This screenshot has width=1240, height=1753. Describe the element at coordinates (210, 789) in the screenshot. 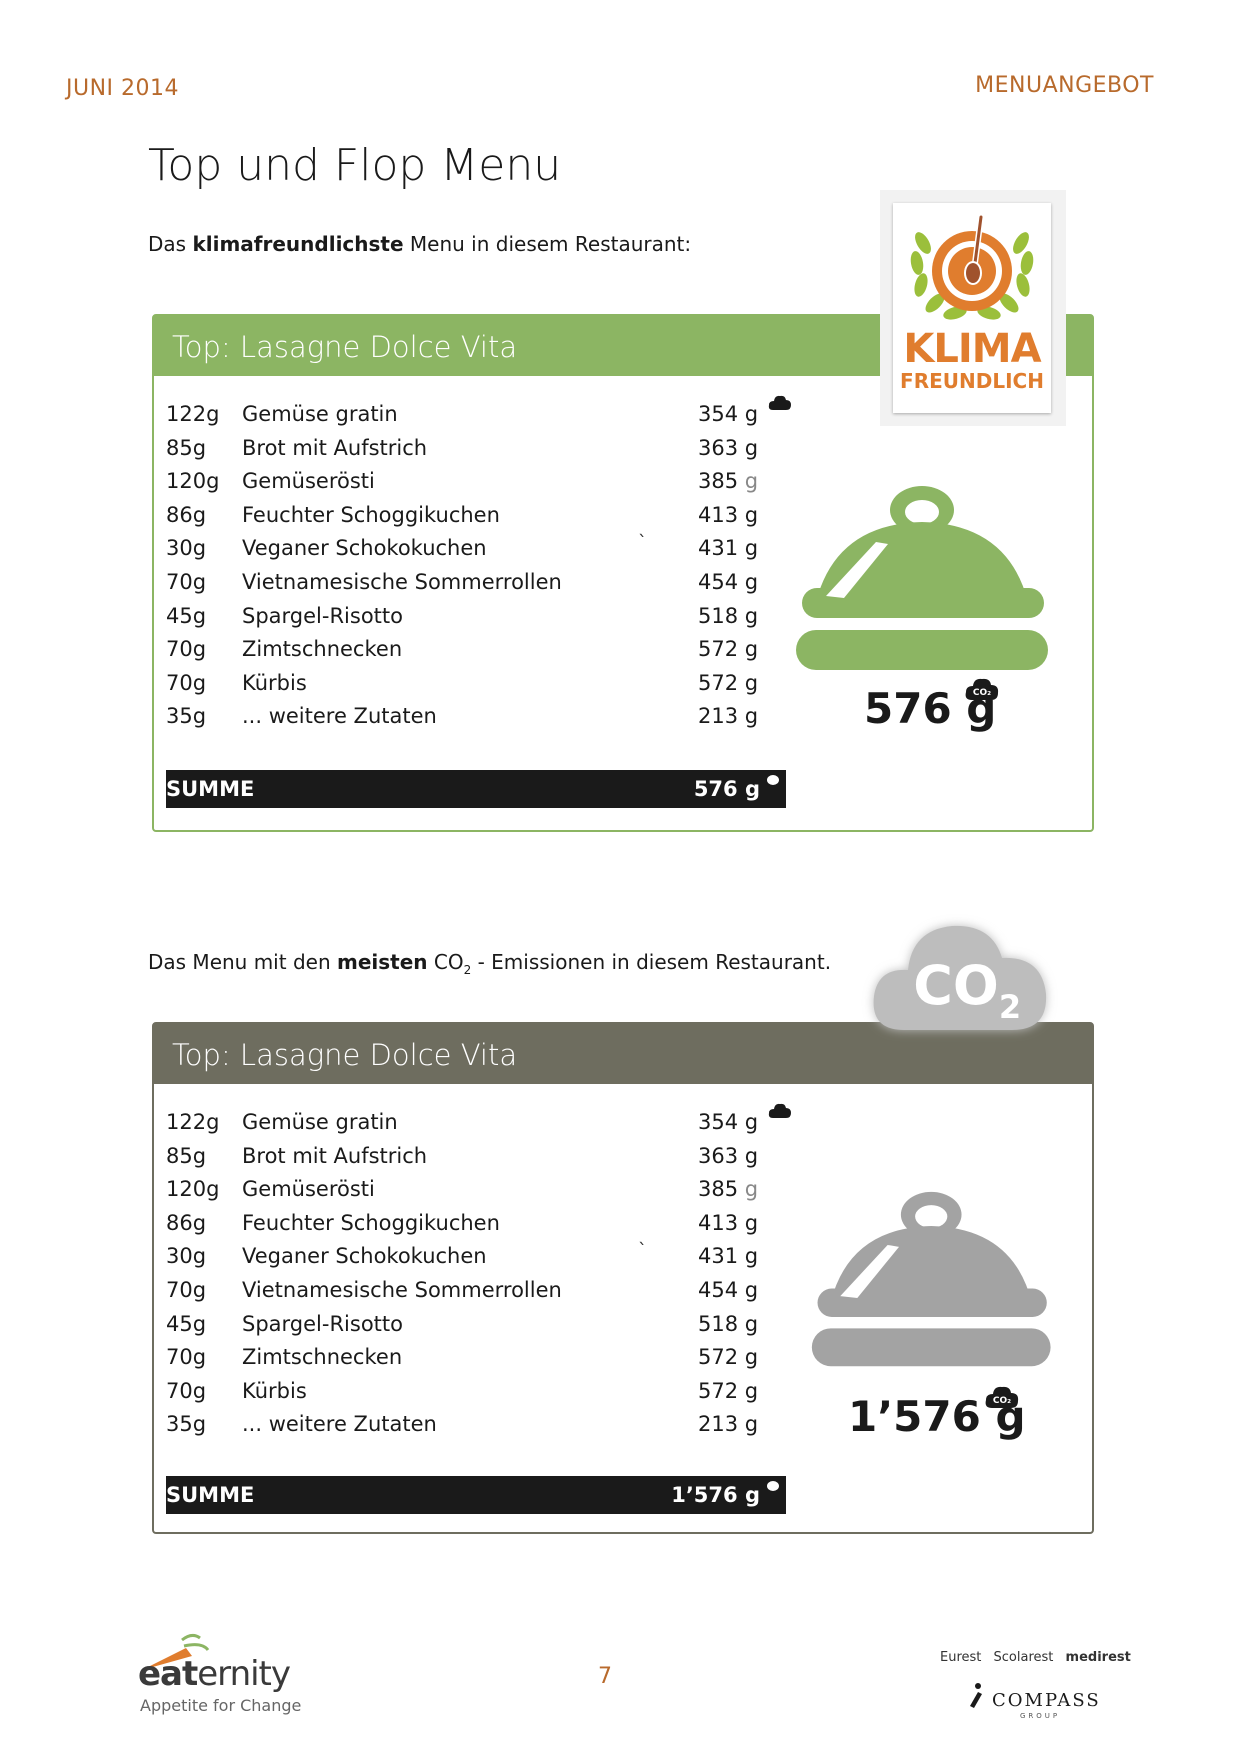

I see `top-sum-label: SUMME` at that location.